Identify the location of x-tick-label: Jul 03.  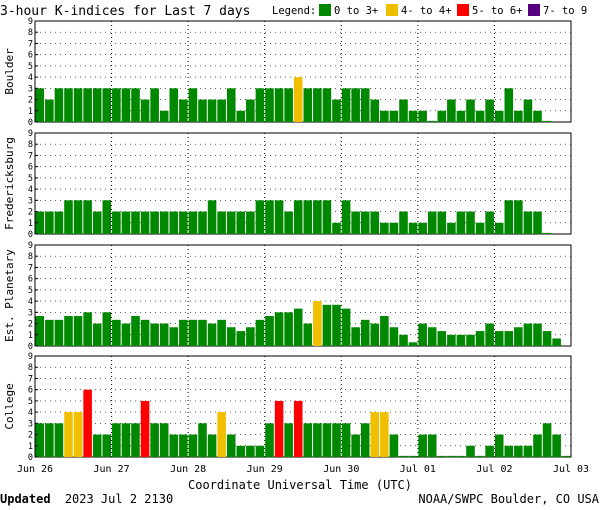
(571, 469).